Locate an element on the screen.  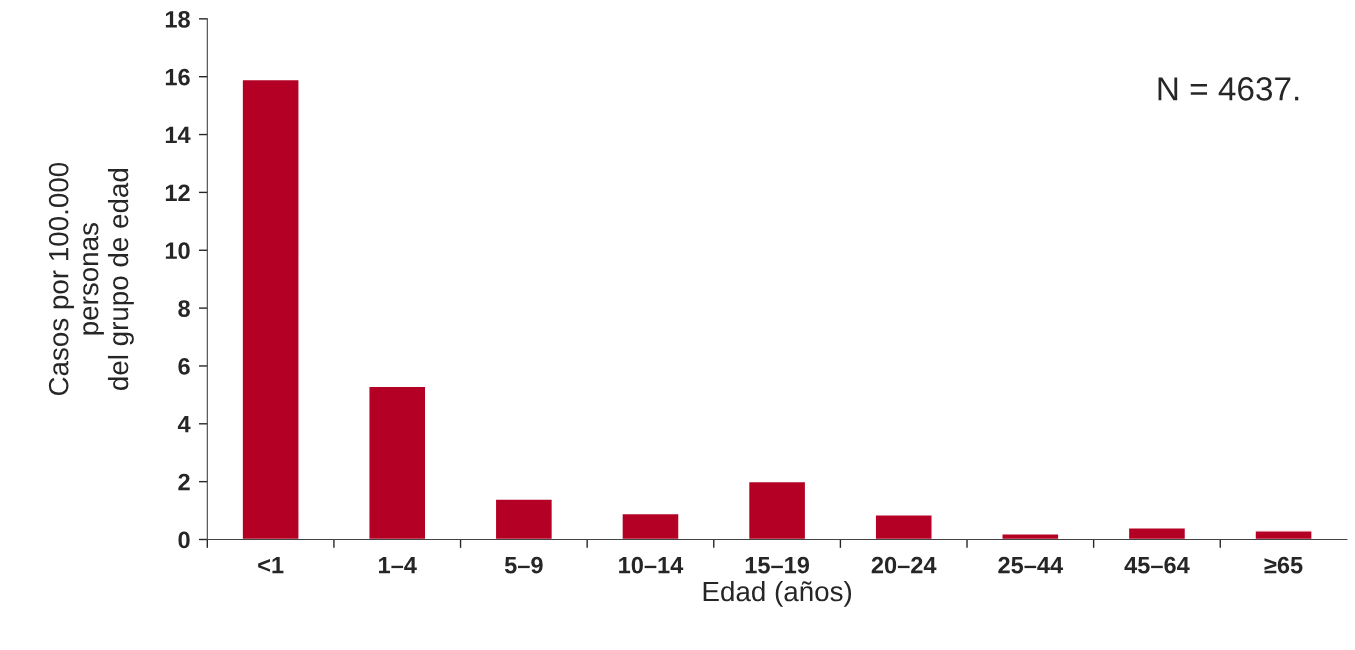
annotation: N = 4637. is located at coordinates (1228, 89).